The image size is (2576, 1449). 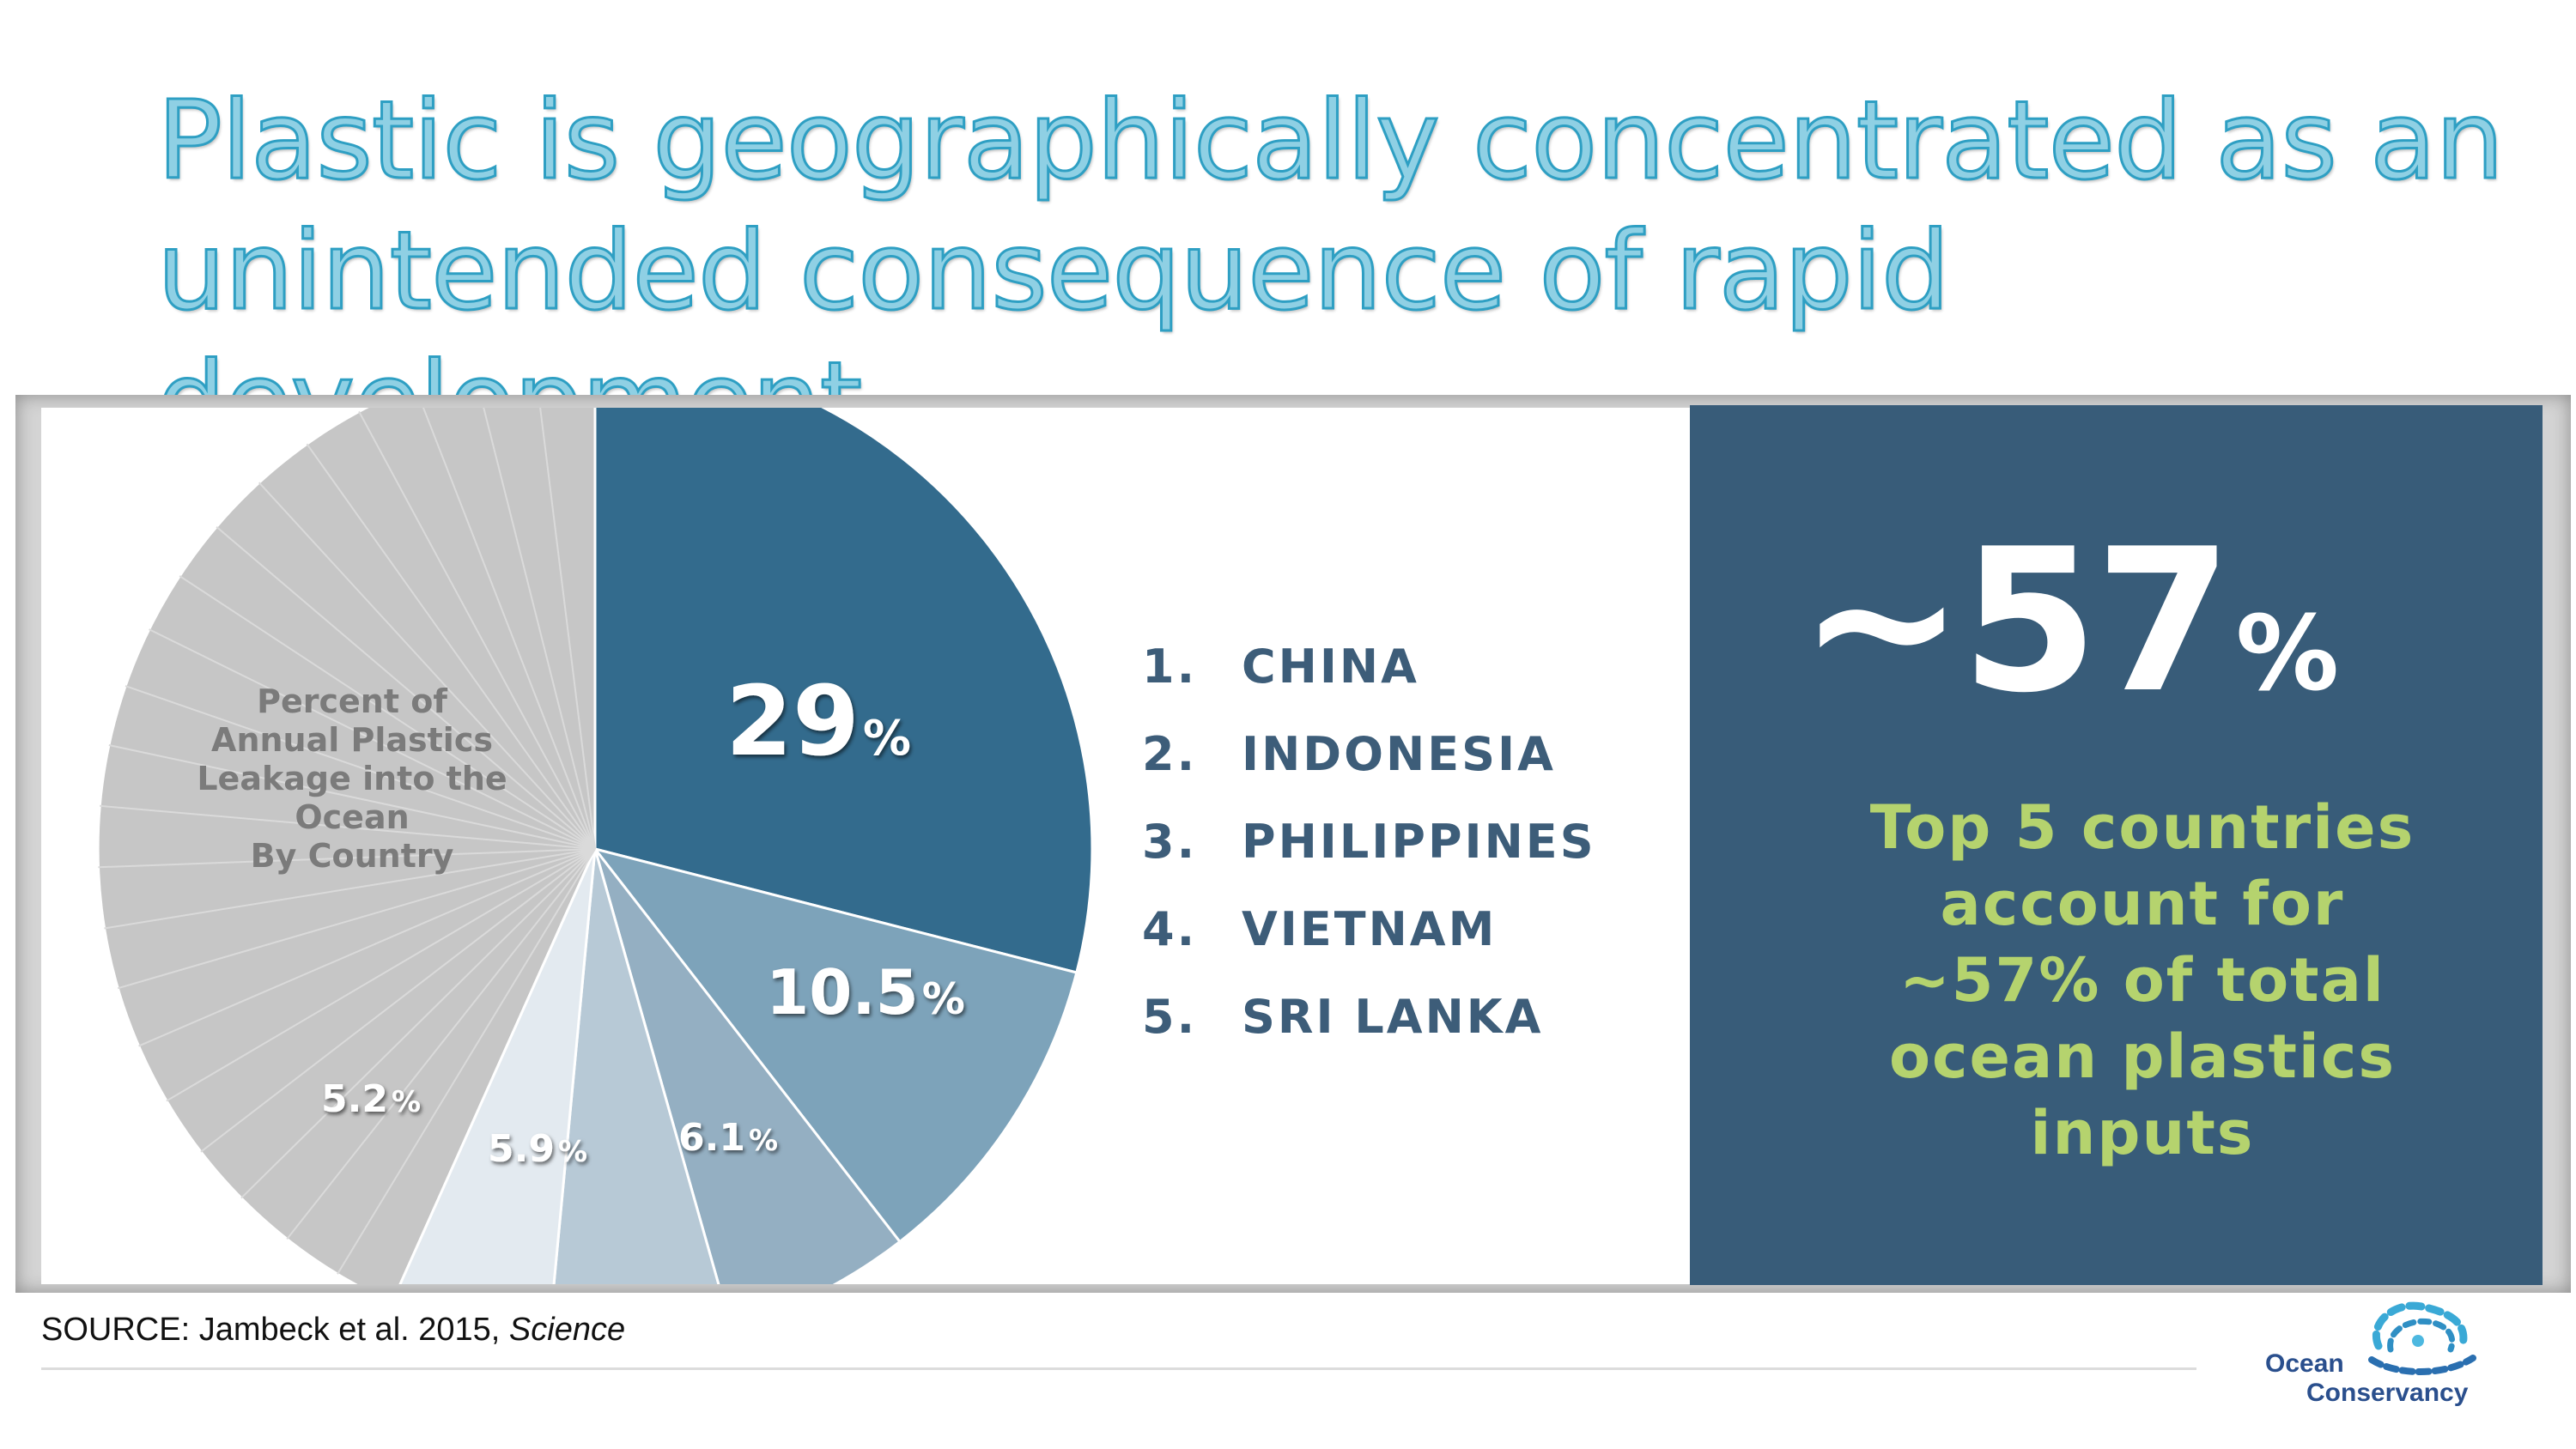 I want to click on pie-slice-label: 5.9%, so click(x=537, y=1149).